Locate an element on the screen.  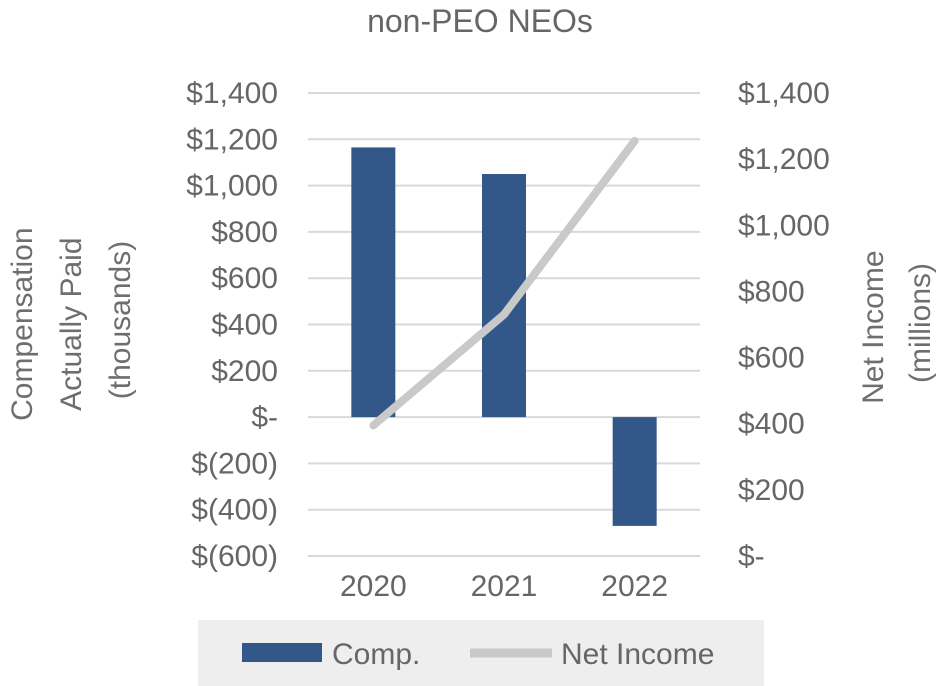
right-axis-ticks: $- $200 $400 $600 $800 $1,000 $1,200 $1,400 is located at coordinates (784, 325).